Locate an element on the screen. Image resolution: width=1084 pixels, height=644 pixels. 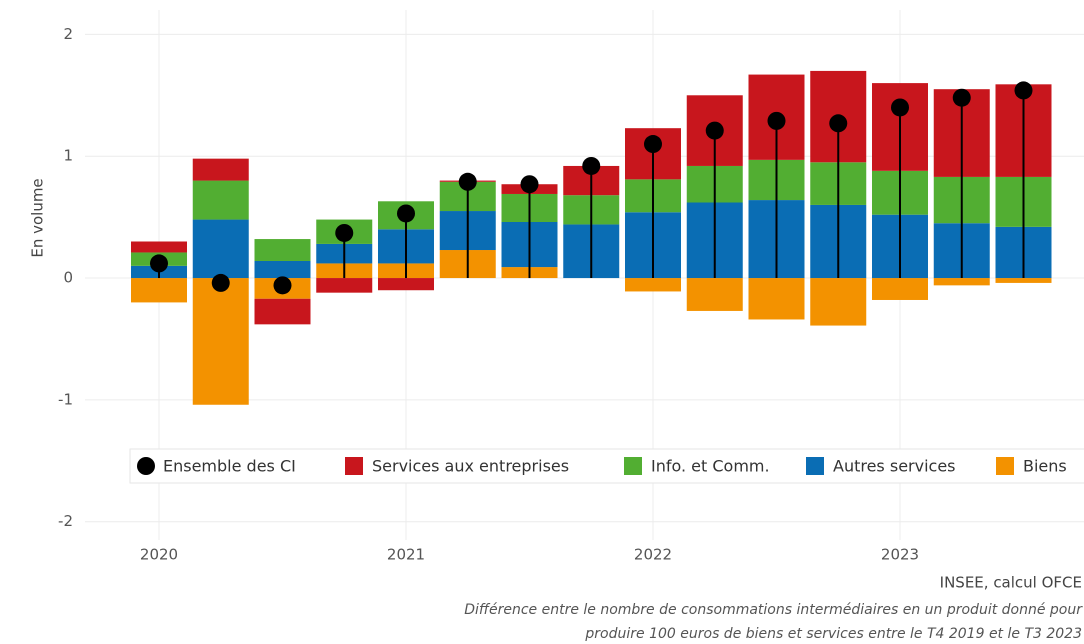
y-tick-label: -2 is located at coordinates (65, 521).